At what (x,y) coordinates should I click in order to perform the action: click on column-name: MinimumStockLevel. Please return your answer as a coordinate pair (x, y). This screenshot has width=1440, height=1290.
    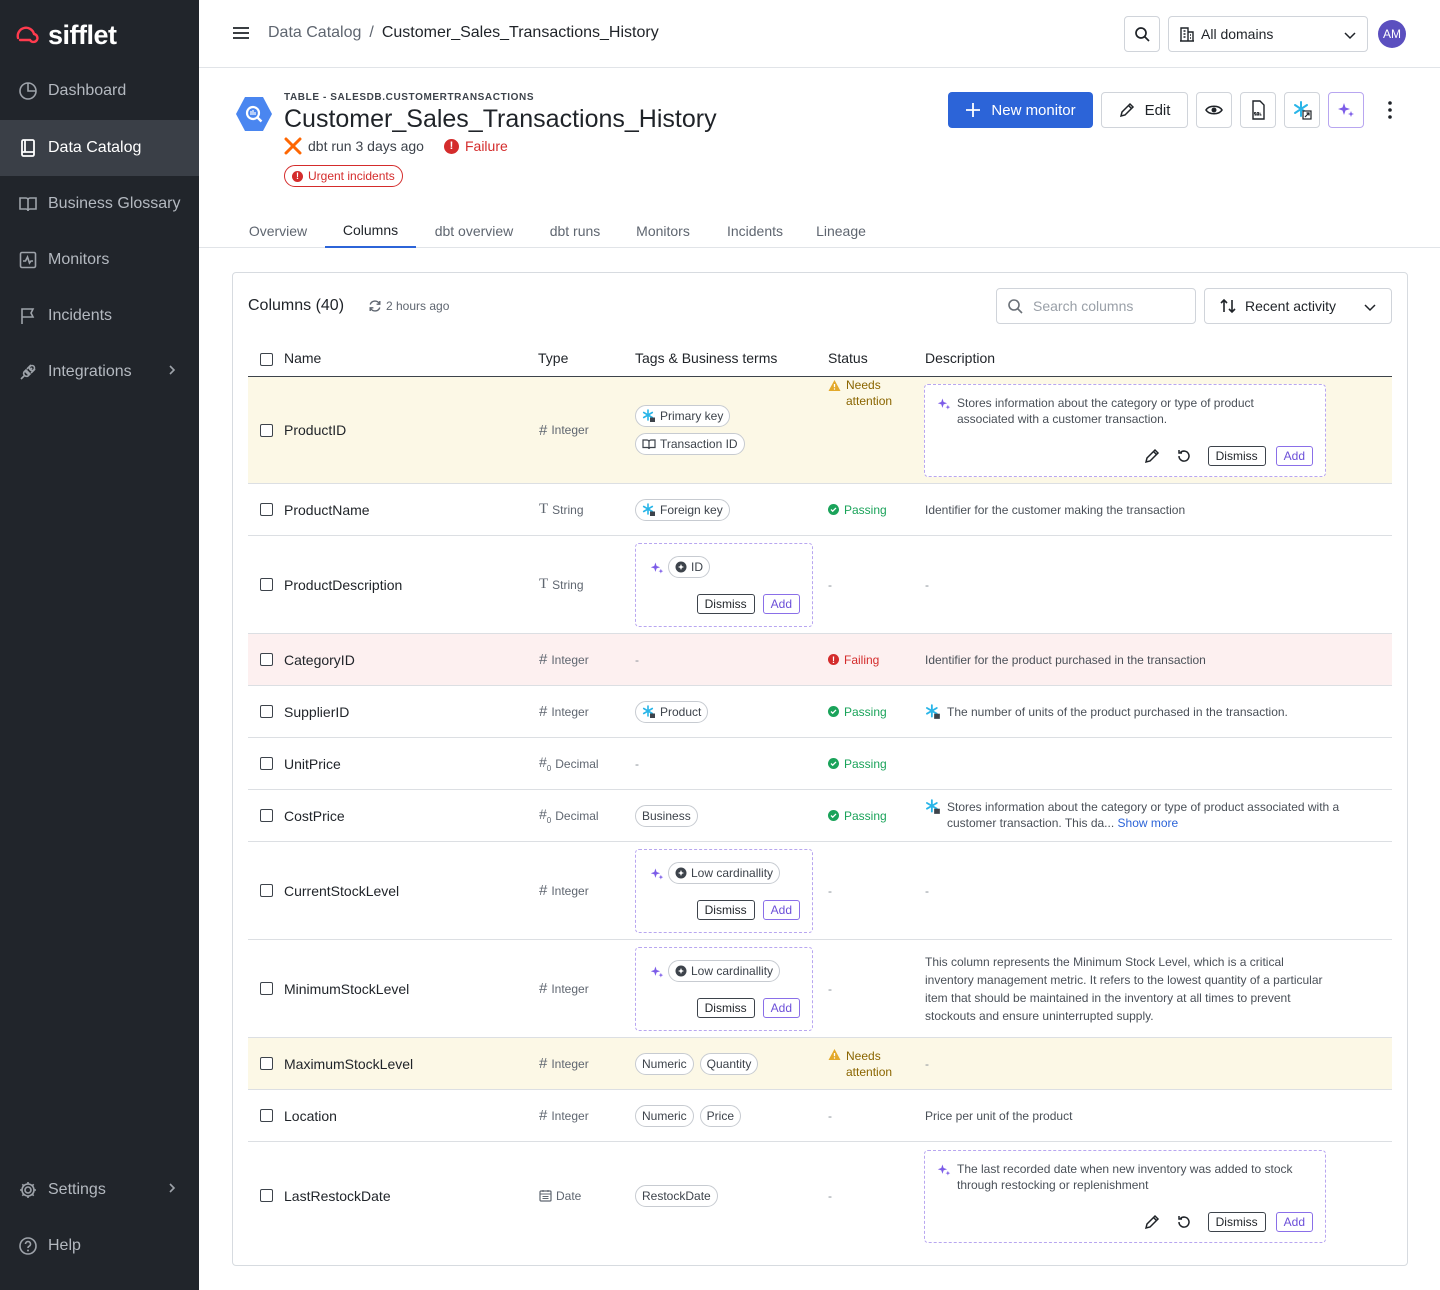
    Looking at the image, I should click on (347, 988).